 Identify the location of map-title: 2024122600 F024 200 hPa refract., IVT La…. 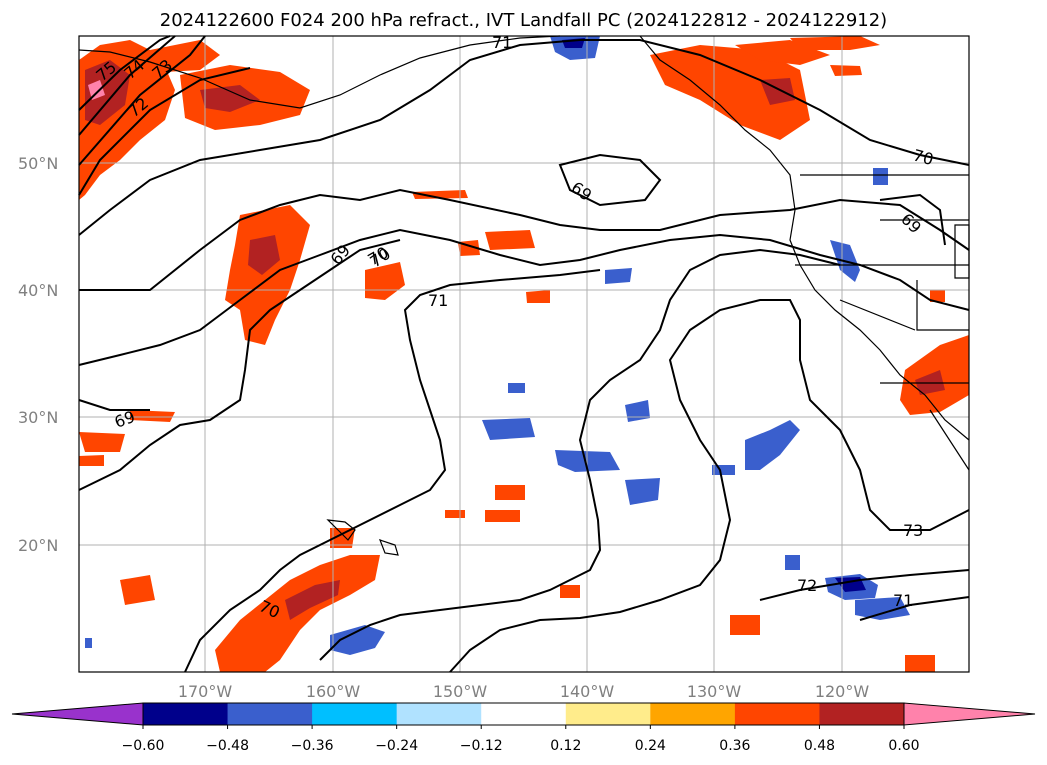
(523, 20).